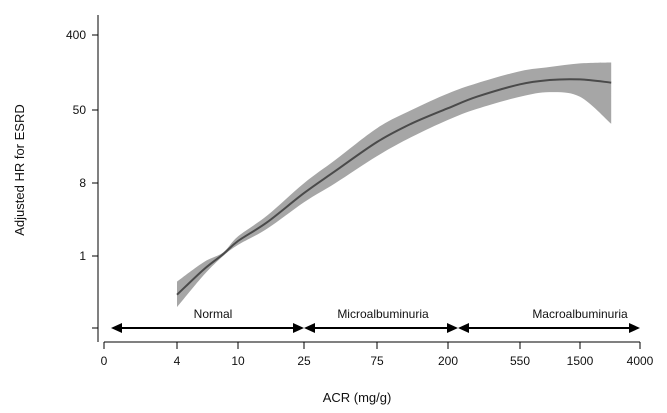 This screenshot has height=413, width=667. I want to click on y-ticks: 1 8 50 400, so click(82, 178).